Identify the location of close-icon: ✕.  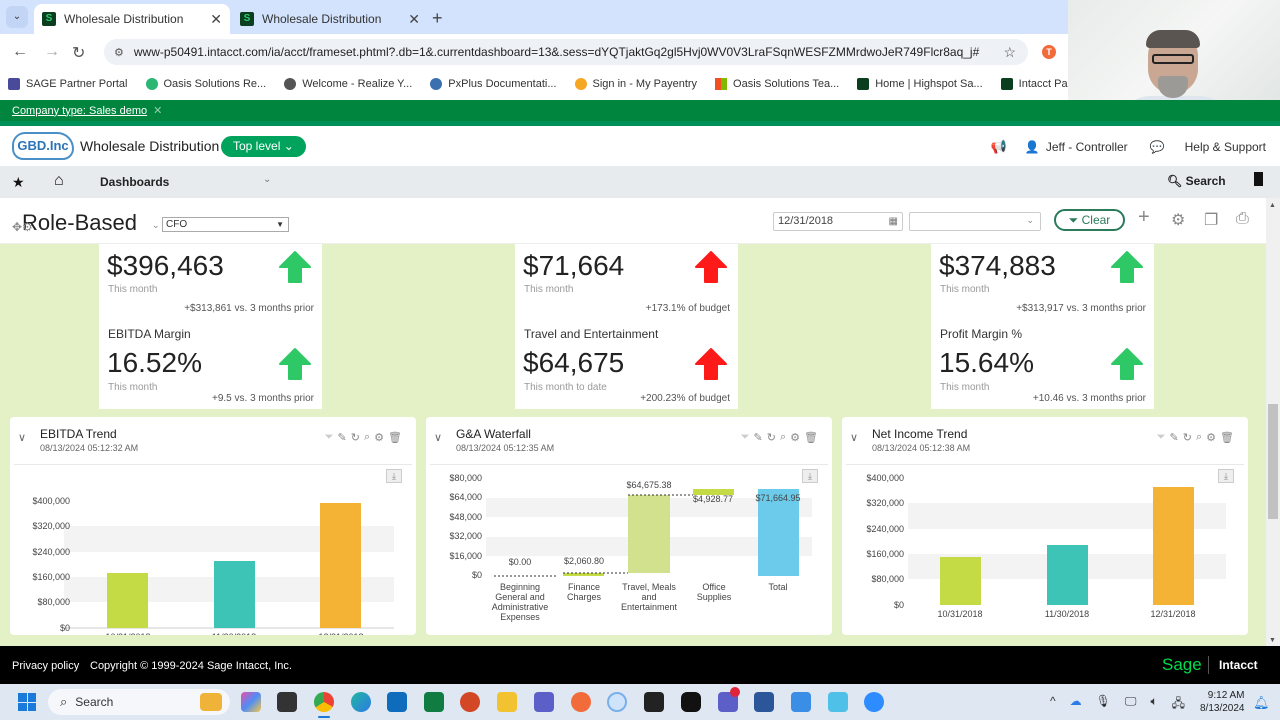
(158, 111).